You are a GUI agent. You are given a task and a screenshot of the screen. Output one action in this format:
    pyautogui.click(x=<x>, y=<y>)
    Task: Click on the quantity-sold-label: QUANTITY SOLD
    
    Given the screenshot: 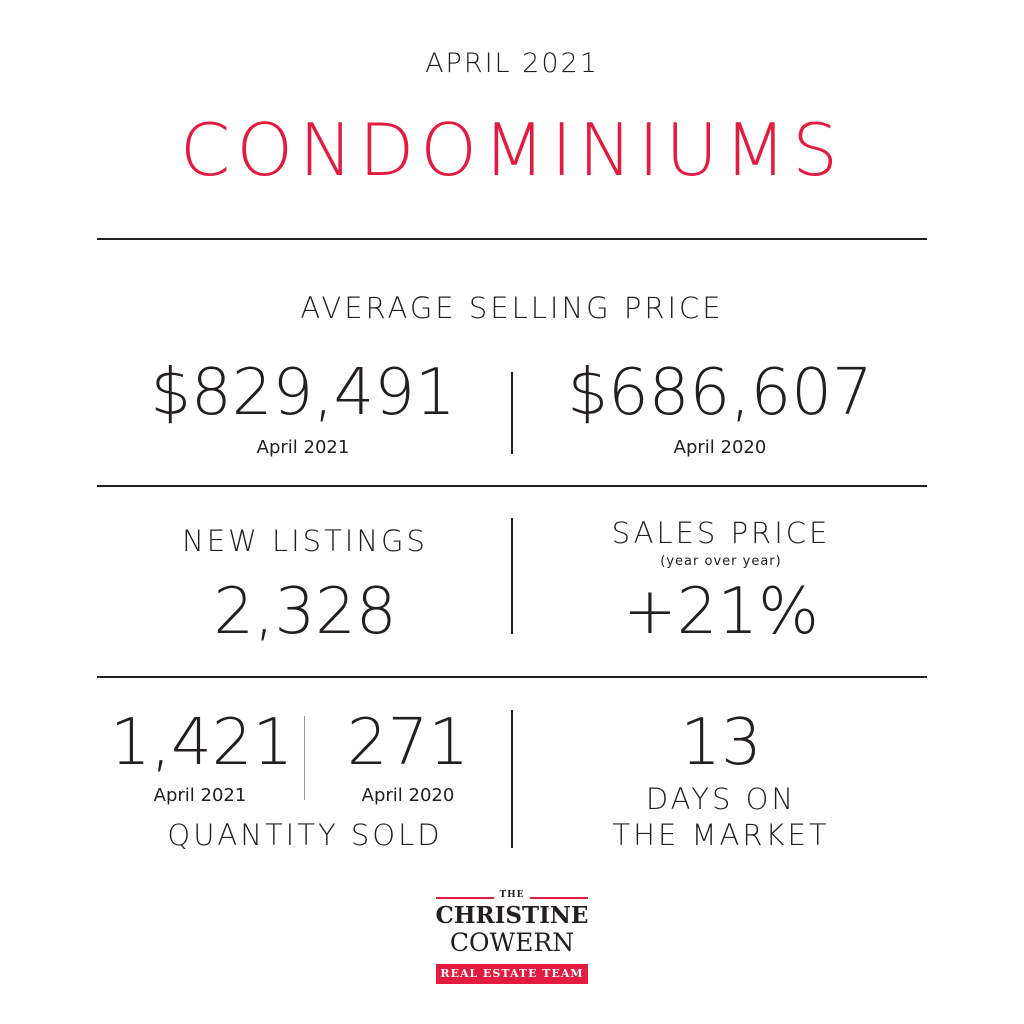 What is the action you would take?
    pyautogui.click(x=305, y=835)
    